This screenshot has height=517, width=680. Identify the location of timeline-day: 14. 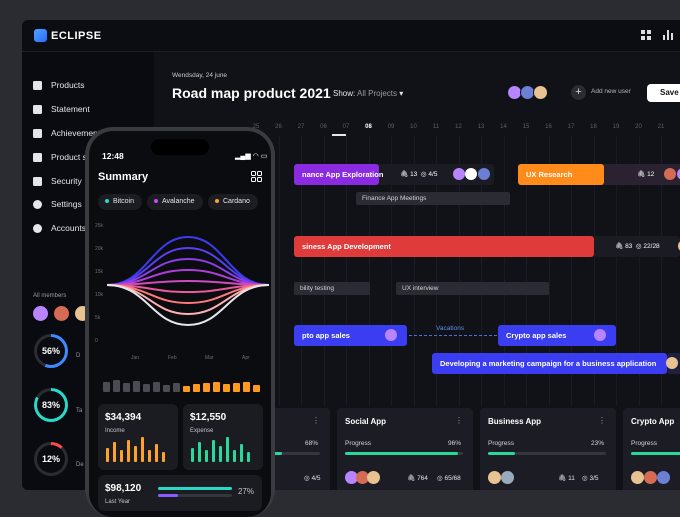
(504, 127).